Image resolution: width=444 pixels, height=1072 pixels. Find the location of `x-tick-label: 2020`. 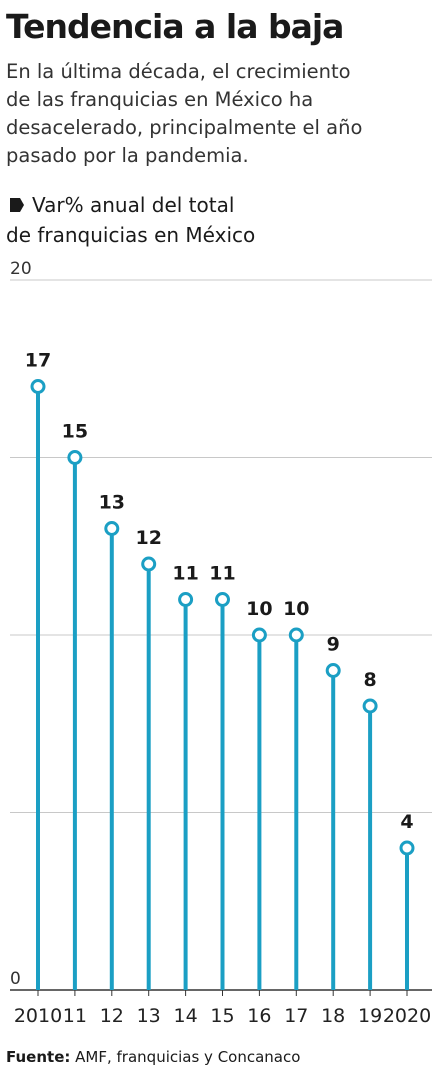

x-tick-label: 2020 is located at coordinates (407, 1016).